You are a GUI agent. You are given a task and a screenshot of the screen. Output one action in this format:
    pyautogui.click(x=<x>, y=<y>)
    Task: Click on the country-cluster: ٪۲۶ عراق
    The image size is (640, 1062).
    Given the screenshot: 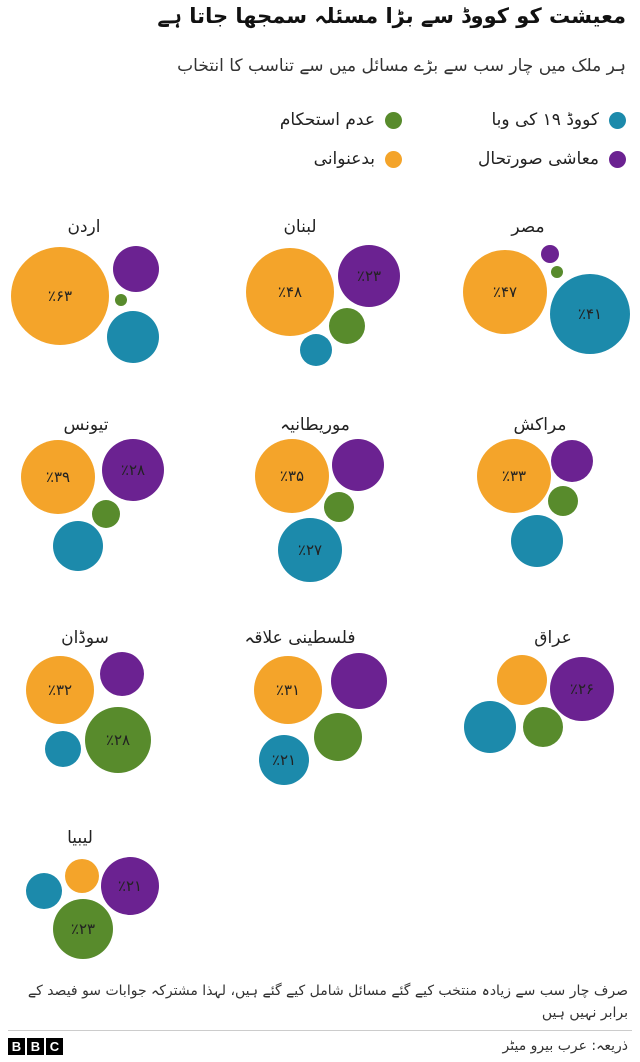 What is the action you would take?
    pyautogui.click(x=539, y=690)
    